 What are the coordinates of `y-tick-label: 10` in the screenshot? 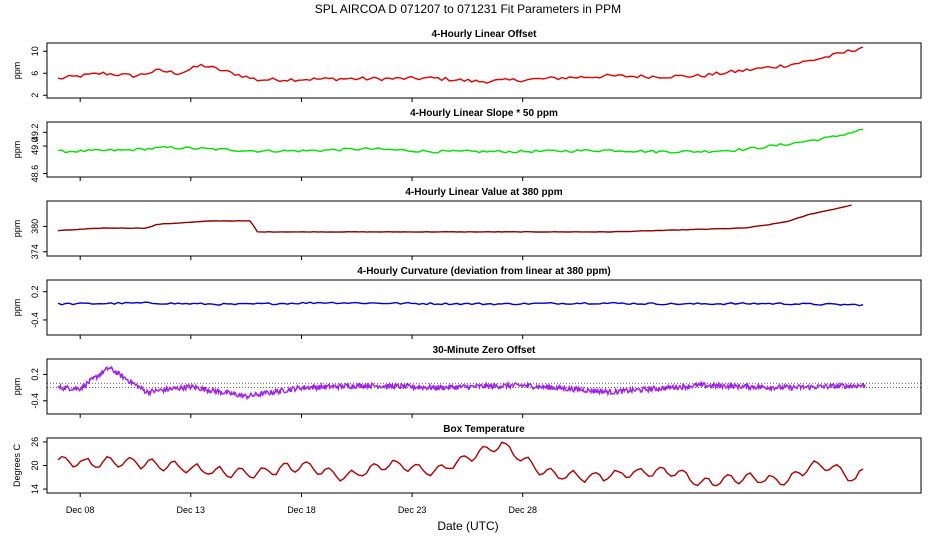 It's located at (35, 51).